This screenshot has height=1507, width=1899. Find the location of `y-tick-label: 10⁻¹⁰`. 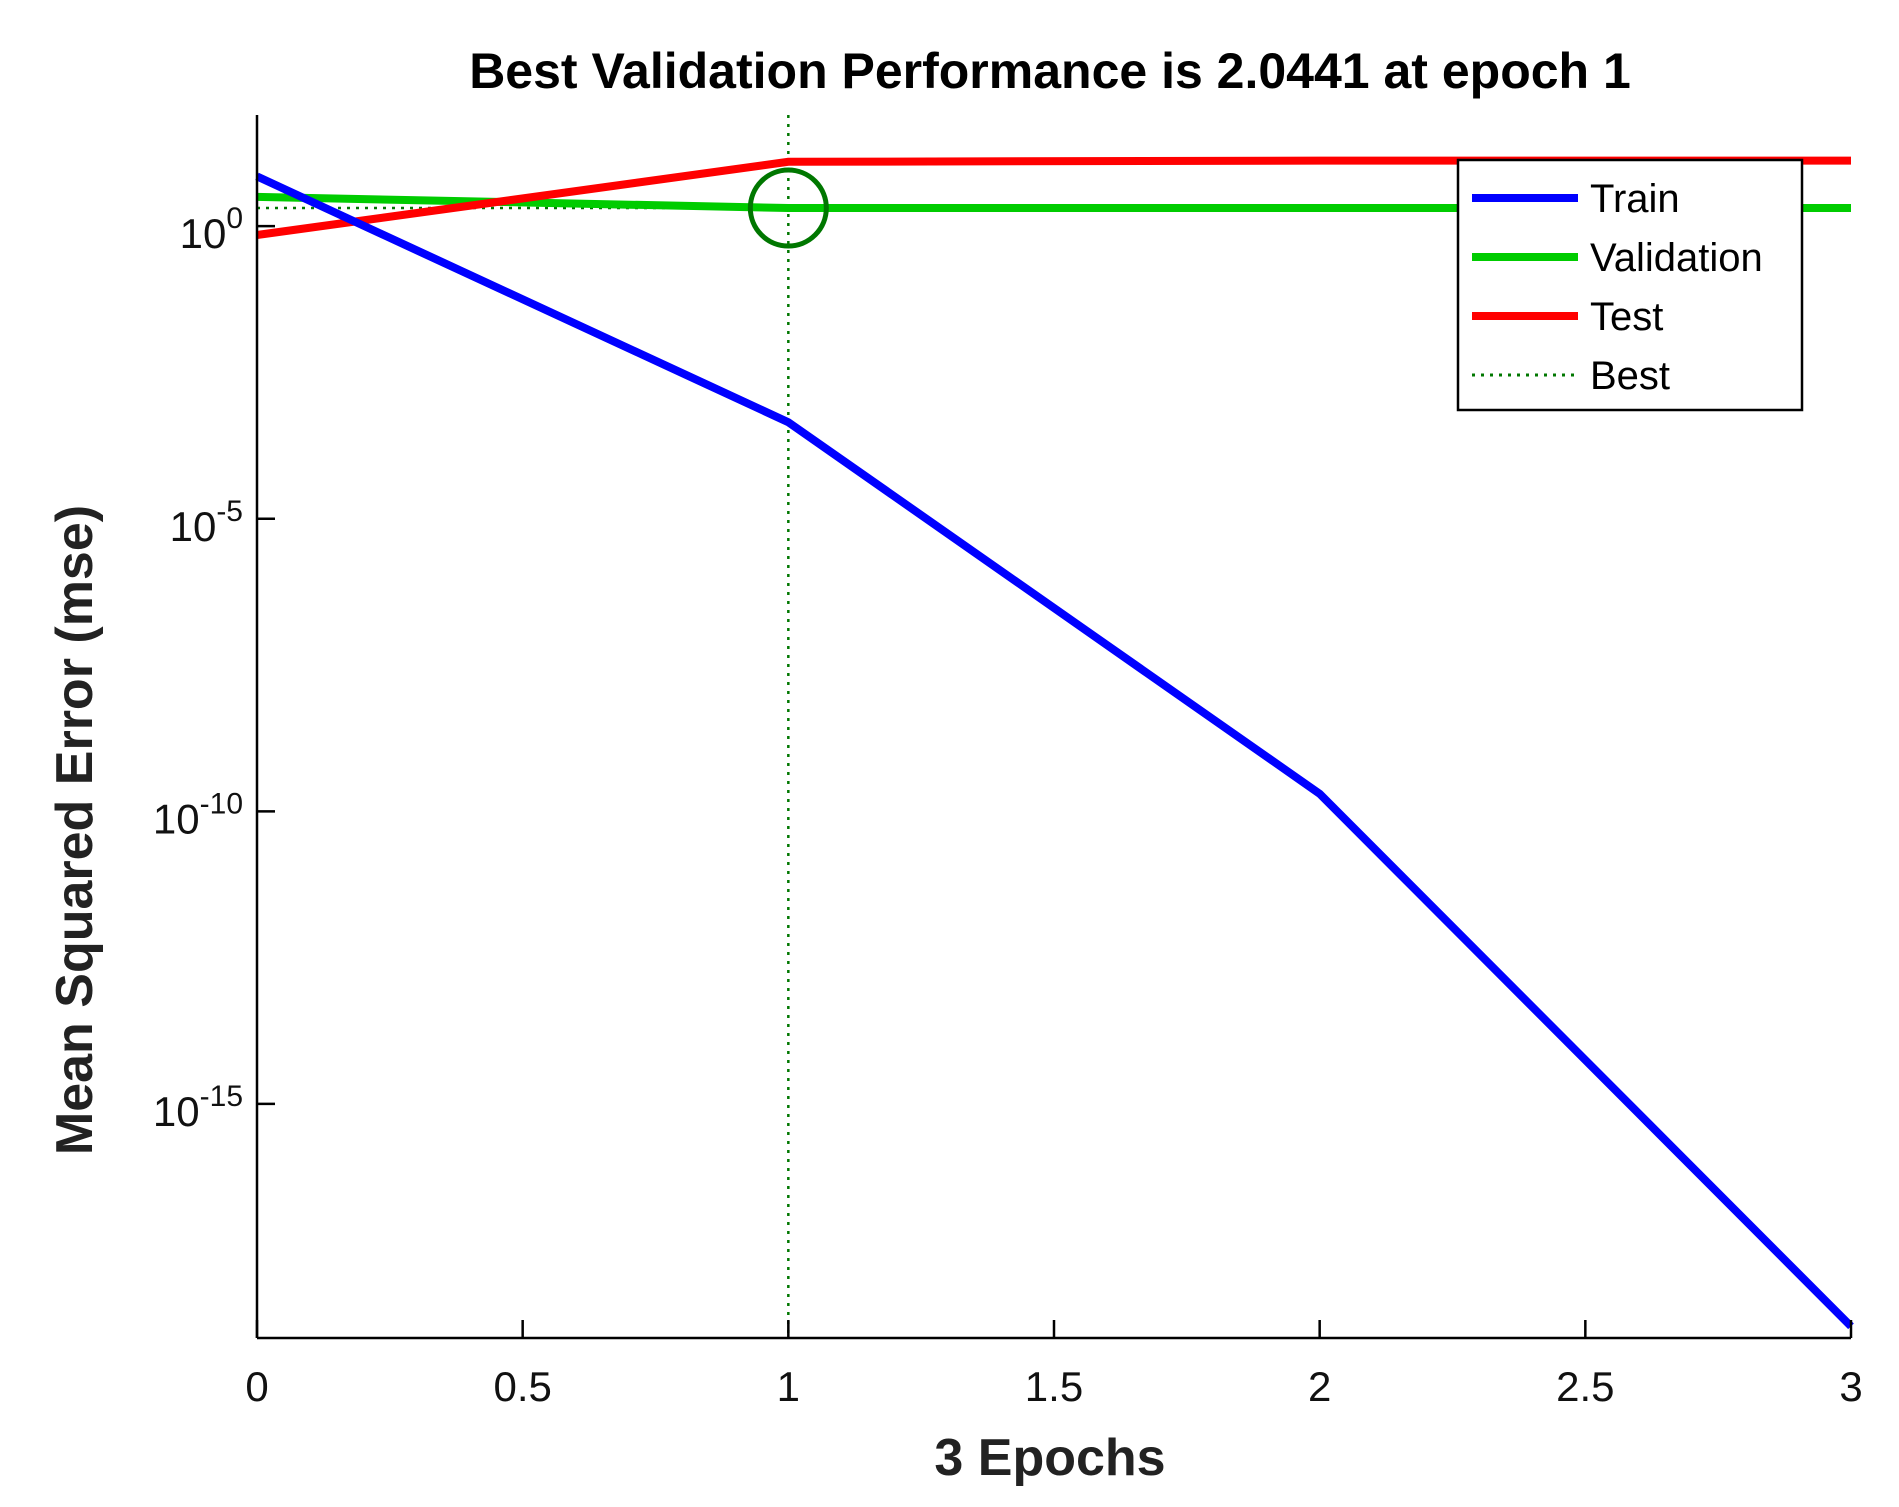

y-tick-label: 10⁻¹⁰ is located at coordinates (198, 814).